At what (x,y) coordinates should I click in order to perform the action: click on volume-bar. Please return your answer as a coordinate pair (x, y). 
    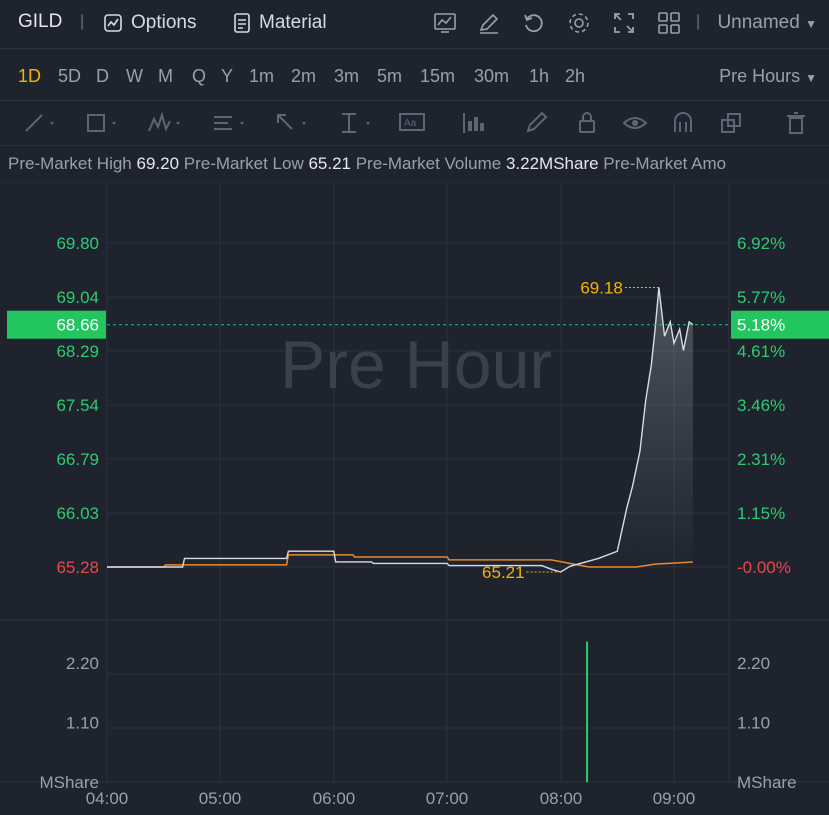
    Looking at the image, I should click on (587, 711).